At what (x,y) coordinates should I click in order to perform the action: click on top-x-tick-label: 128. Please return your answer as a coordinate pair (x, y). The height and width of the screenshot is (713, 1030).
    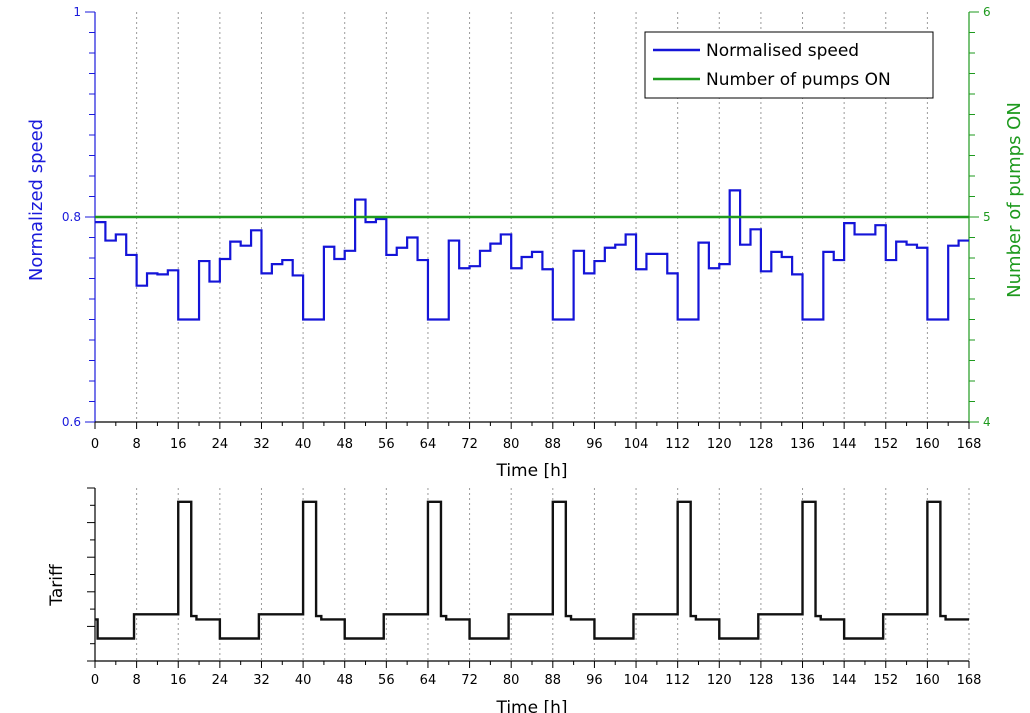
    Looking at the image, I should click on (760, 444).